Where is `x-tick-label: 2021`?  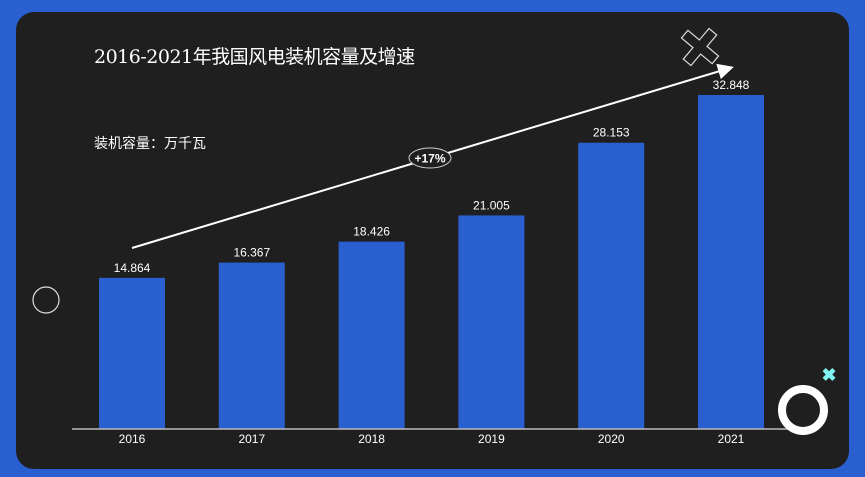 x-tick-label: 2021 is located at coordinates (731, 439).